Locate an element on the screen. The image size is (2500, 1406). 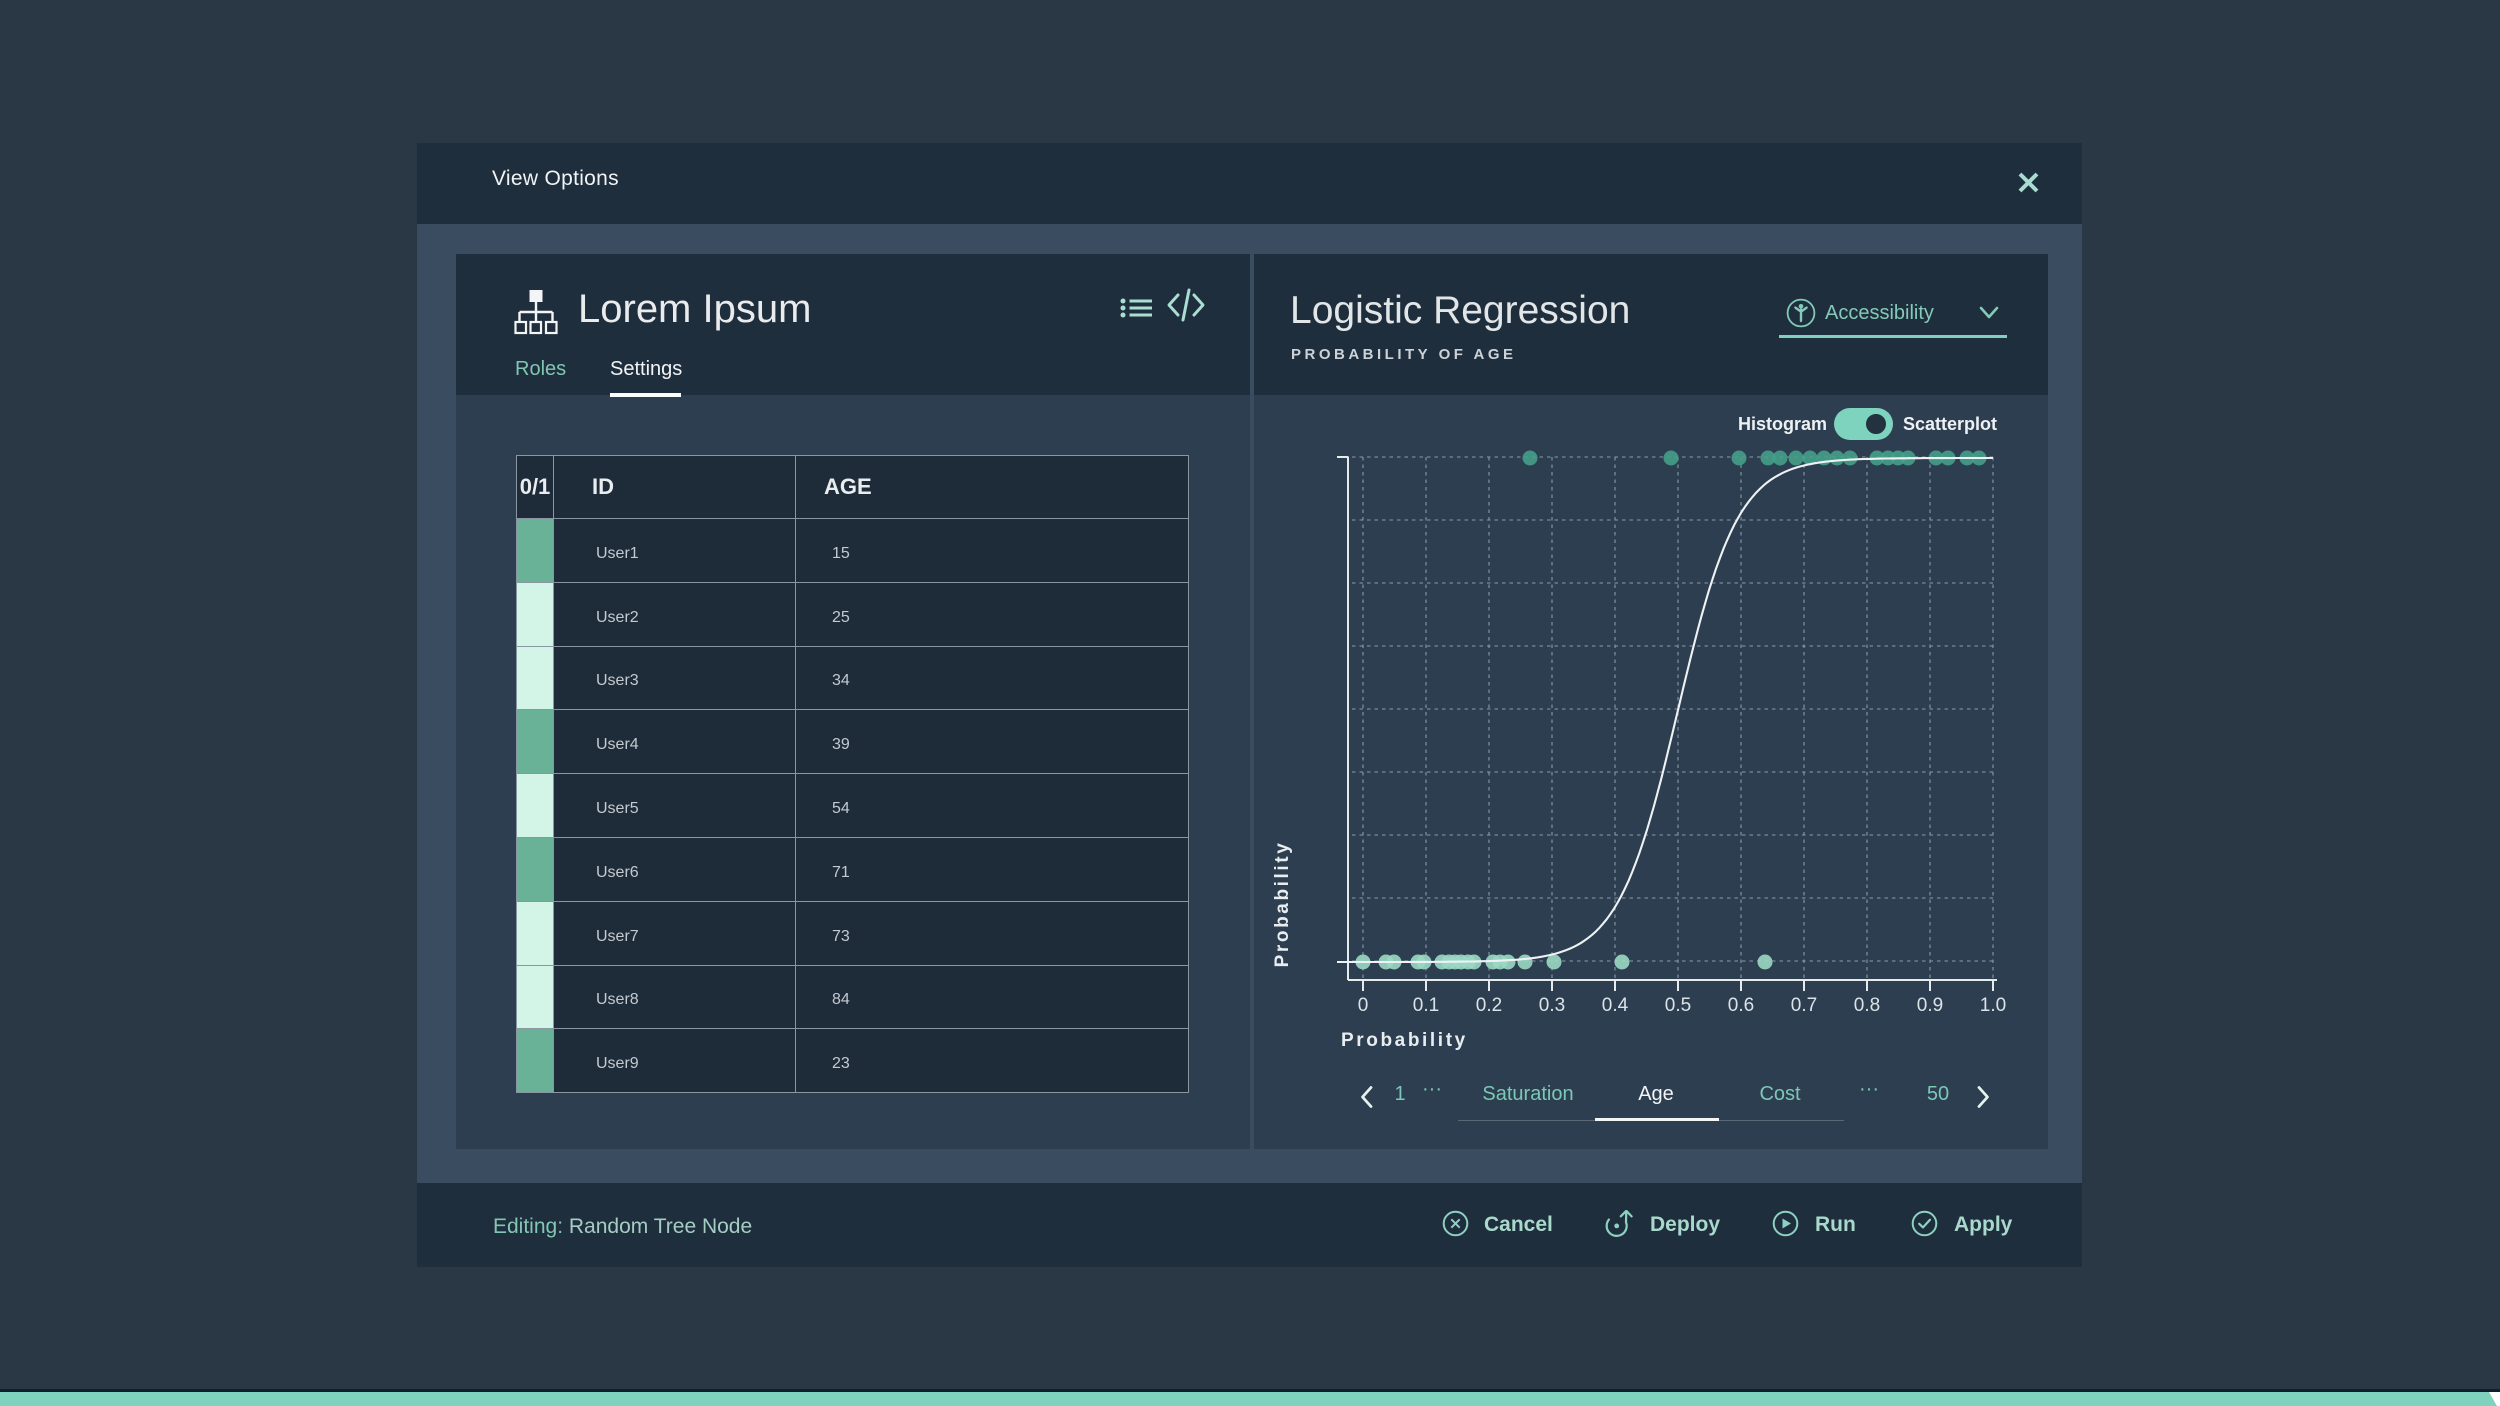
svg-text: 1.0 is located at coordinates (1993, 1005).